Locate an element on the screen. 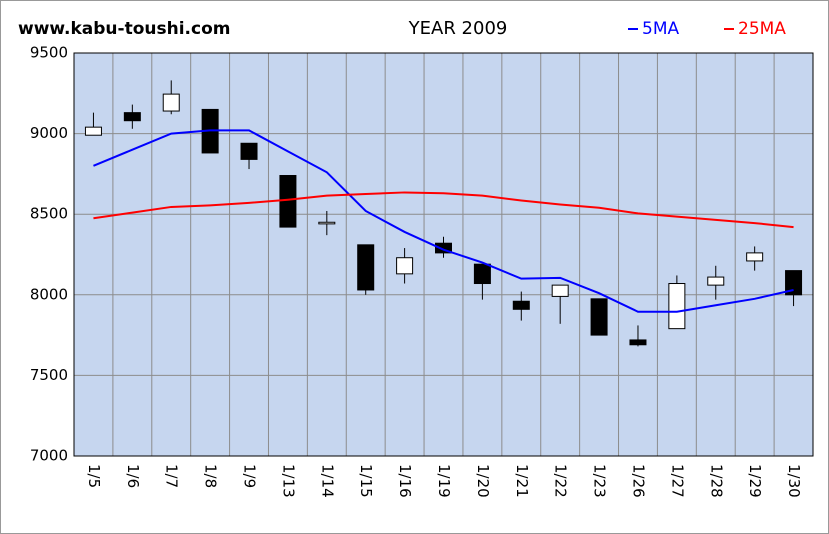  x-tick-label: 1/19 is located at coordinates (444, 481).